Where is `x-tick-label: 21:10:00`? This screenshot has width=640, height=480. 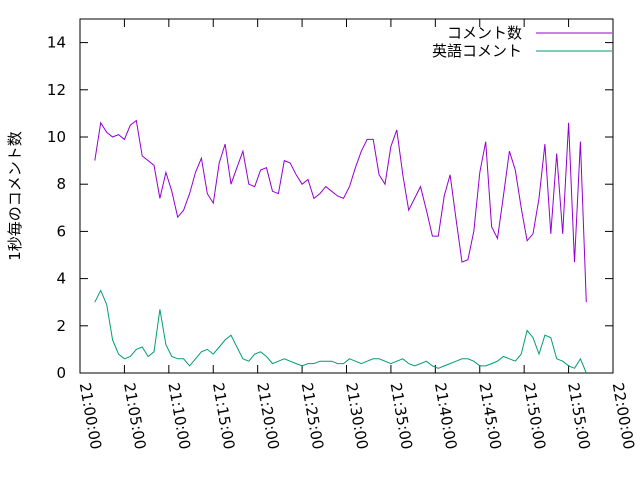 x-tick-label: 21:10:00 is located at coordinates (178, 415).